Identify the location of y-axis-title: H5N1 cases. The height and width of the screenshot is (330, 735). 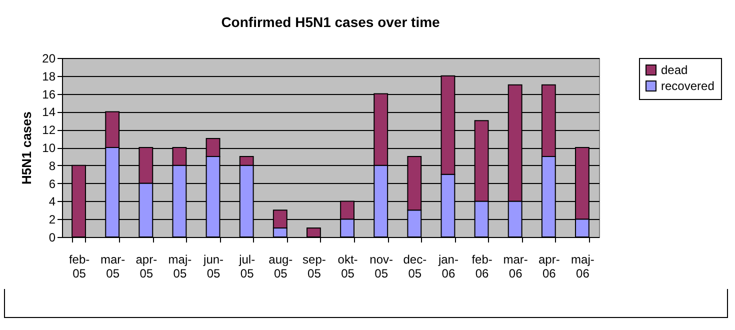
(26, 148).